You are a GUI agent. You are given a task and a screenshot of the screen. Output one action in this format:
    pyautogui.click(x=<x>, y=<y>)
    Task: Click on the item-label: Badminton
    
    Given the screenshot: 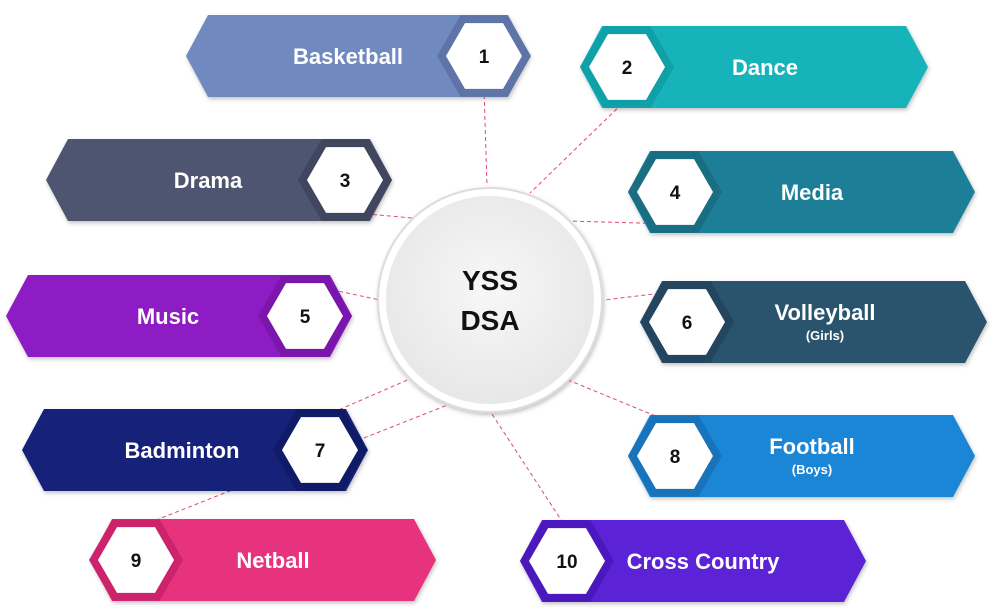 What is the action you would take?
    pyautogui.click(x=182, y=450)
    